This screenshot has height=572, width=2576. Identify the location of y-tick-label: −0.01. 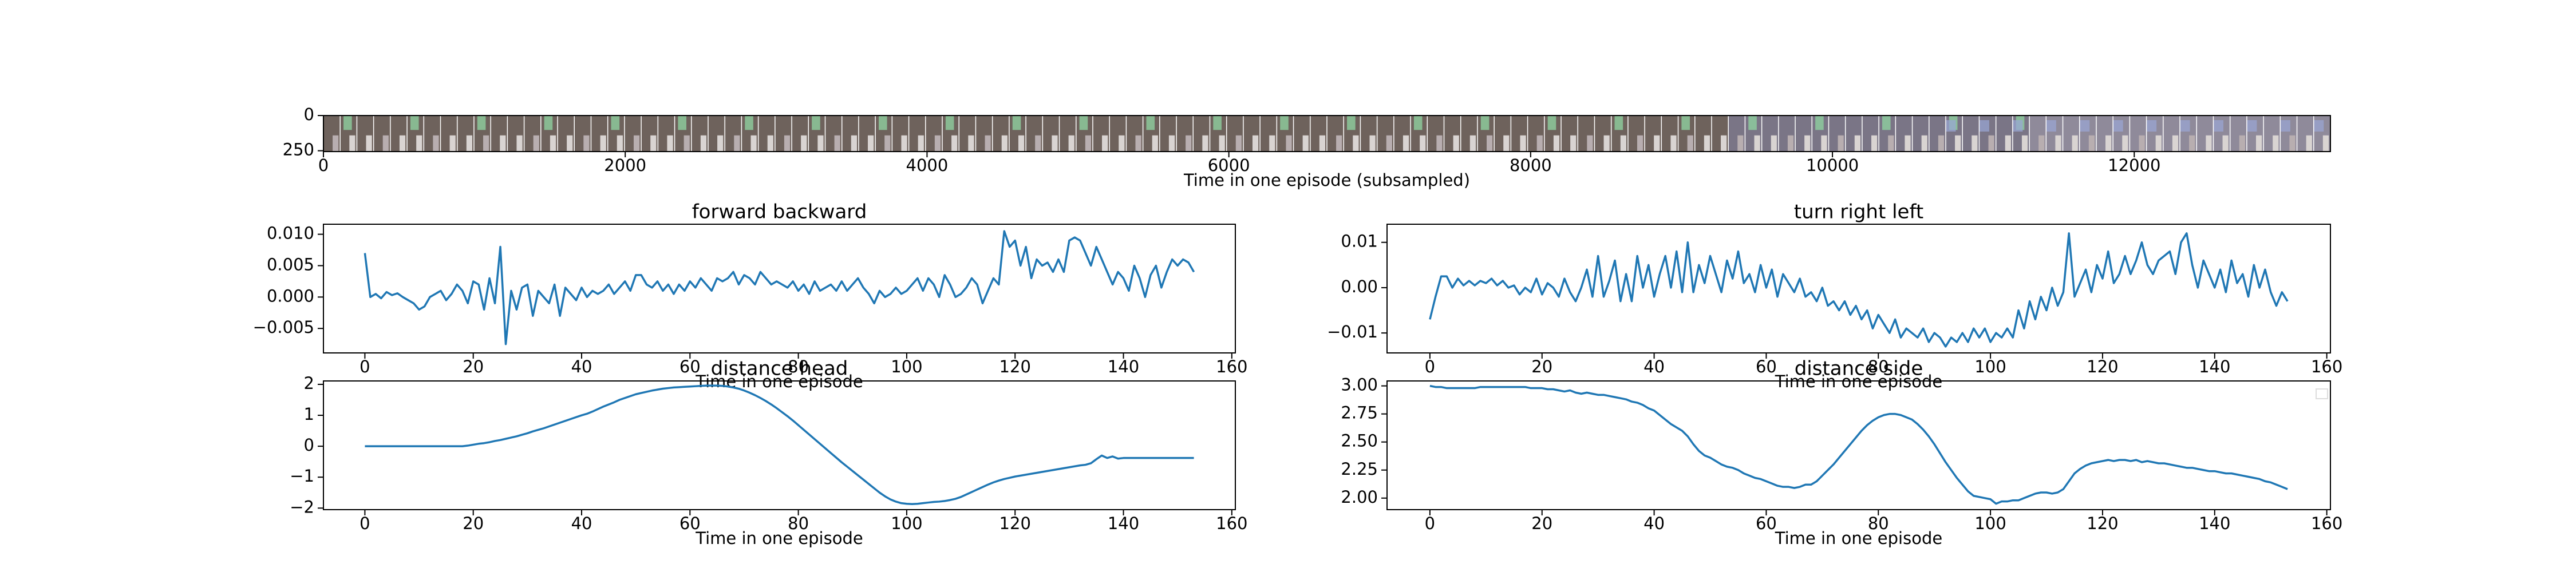
(1352, 331).